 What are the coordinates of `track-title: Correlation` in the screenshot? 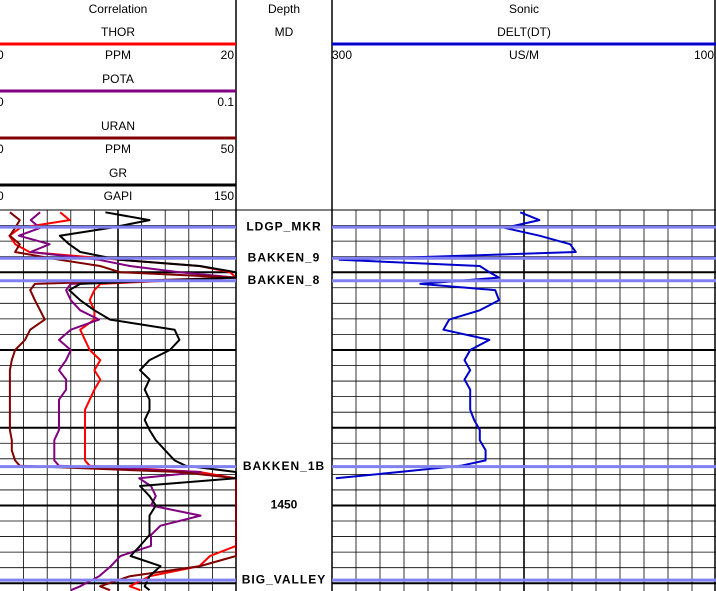 It's located at (118, 9).